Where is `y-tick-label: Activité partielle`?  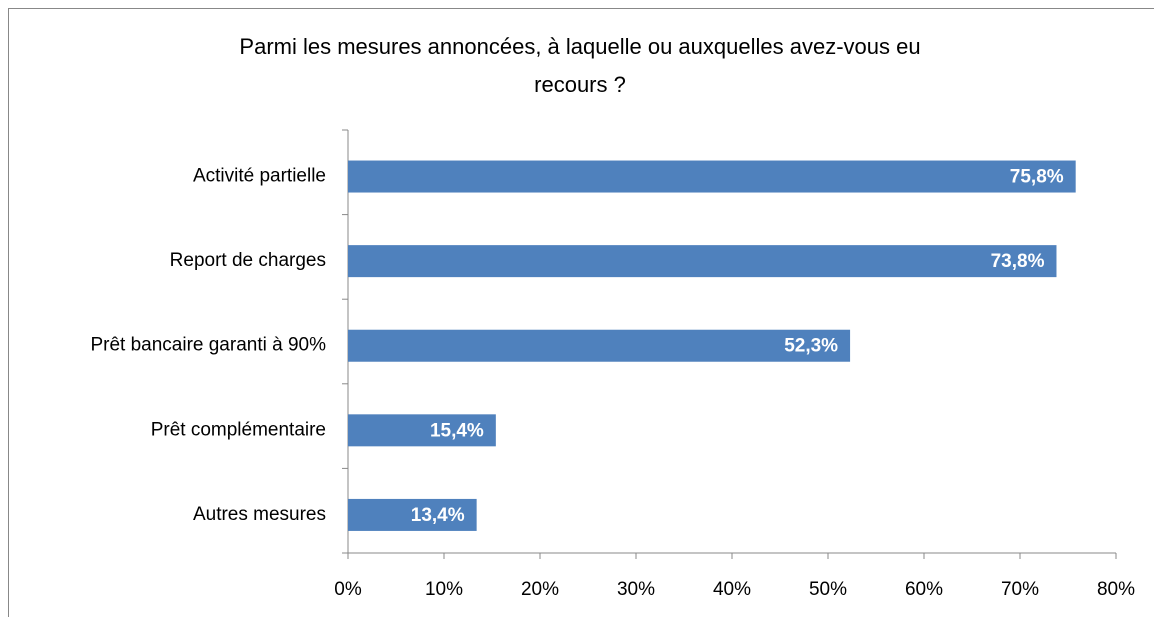
y-tick-label: Activité partielle is located at coordinates (259, 176).